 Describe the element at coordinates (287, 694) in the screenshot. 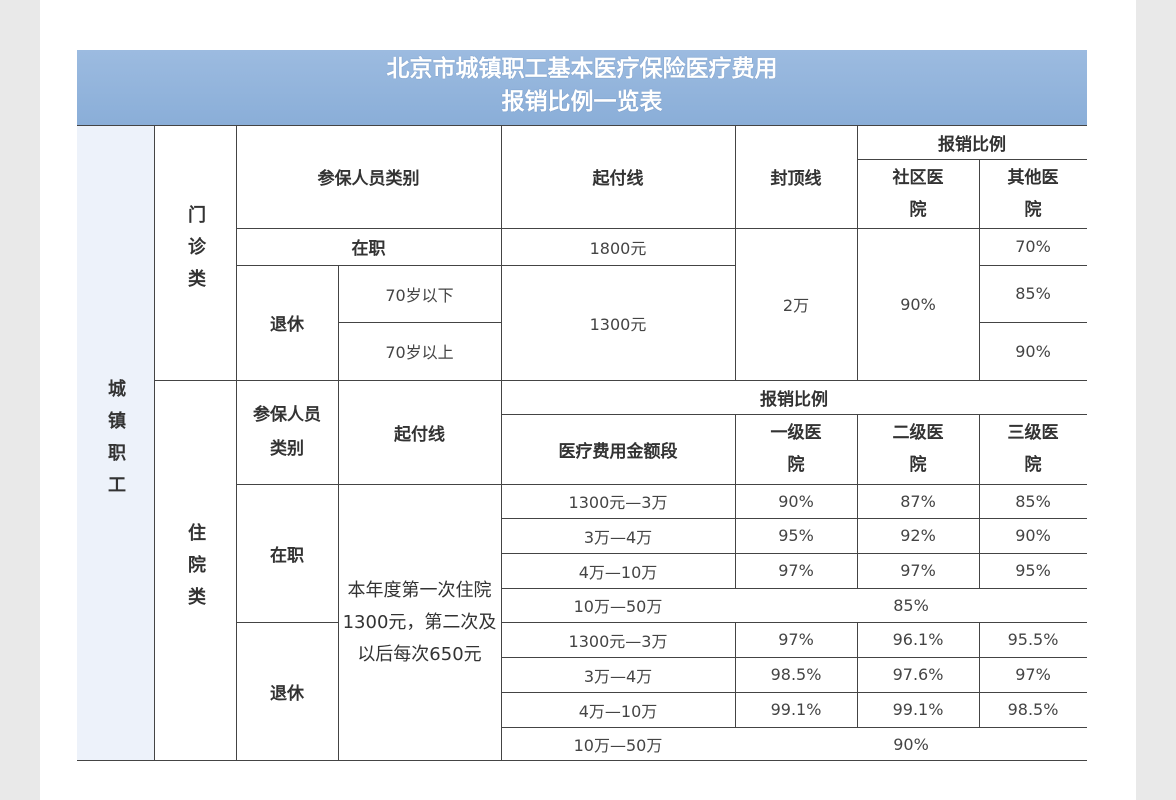

I see `ip-retired-label: 退休` at that location.